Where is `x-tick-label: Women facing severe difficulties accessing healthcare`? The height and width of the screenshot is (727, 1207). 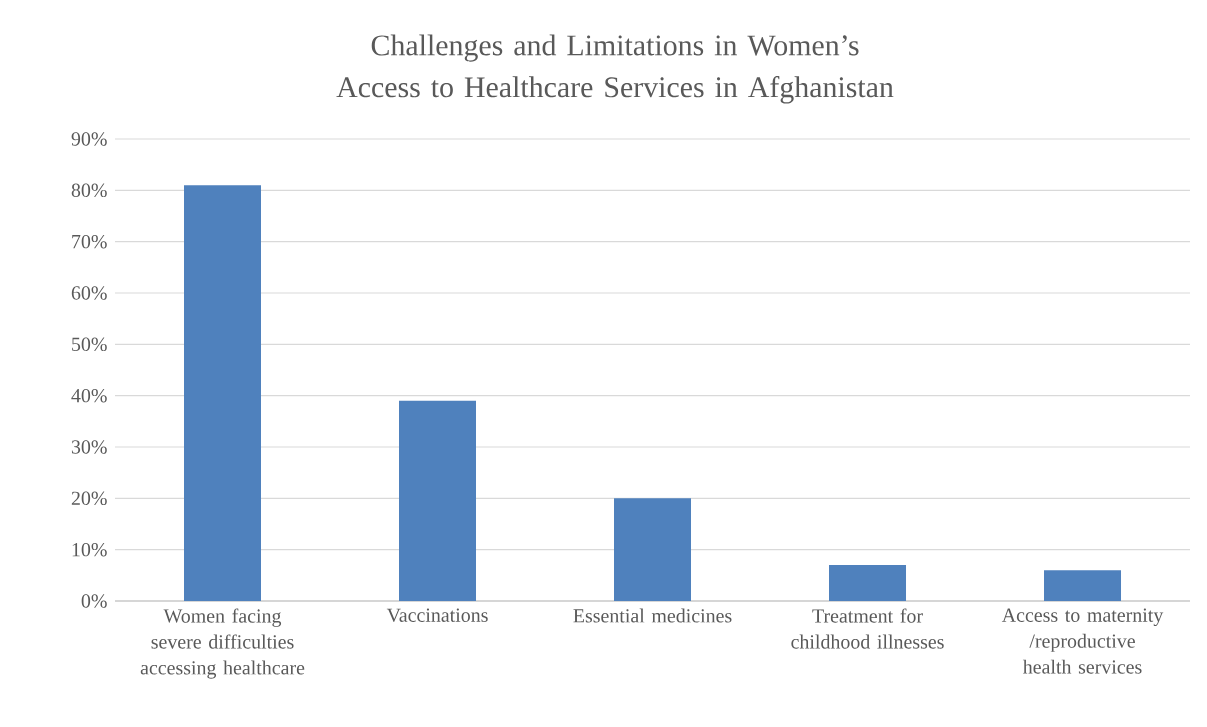
x-tick-label: Women facing severe difficulties accessing healthcare is located at coordinates (222, 643).